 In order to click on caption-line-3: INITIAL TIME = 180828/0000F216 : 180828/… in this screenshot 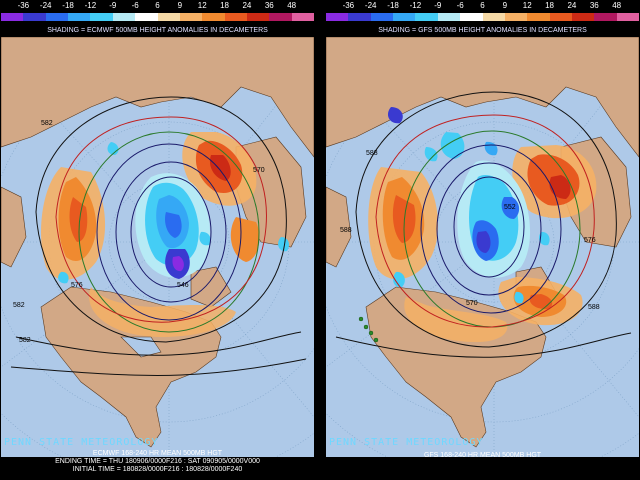, I will do `click(157, 469)`.